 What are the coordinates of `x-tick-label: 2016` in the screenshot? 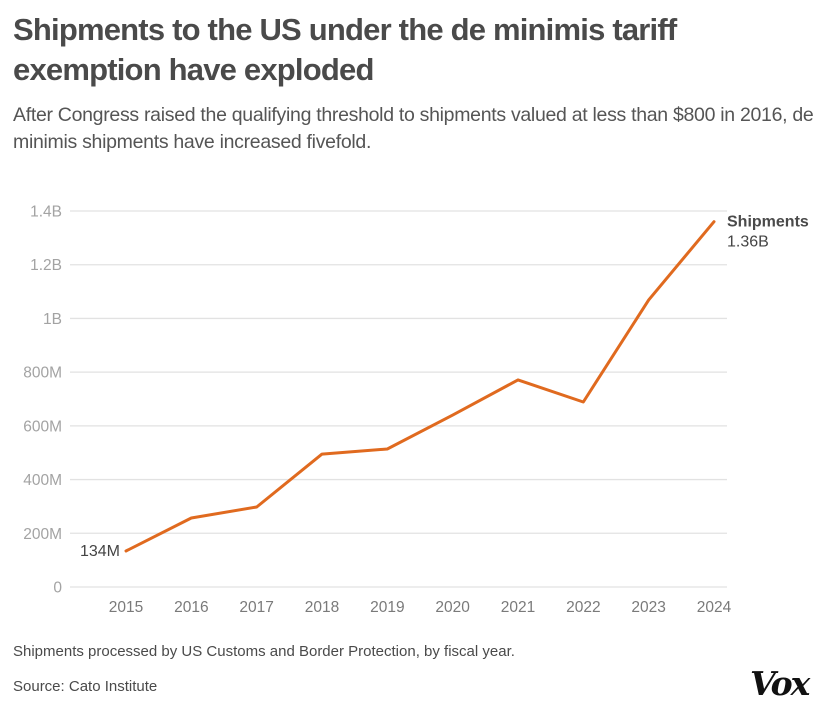 It's located at (191, 607).